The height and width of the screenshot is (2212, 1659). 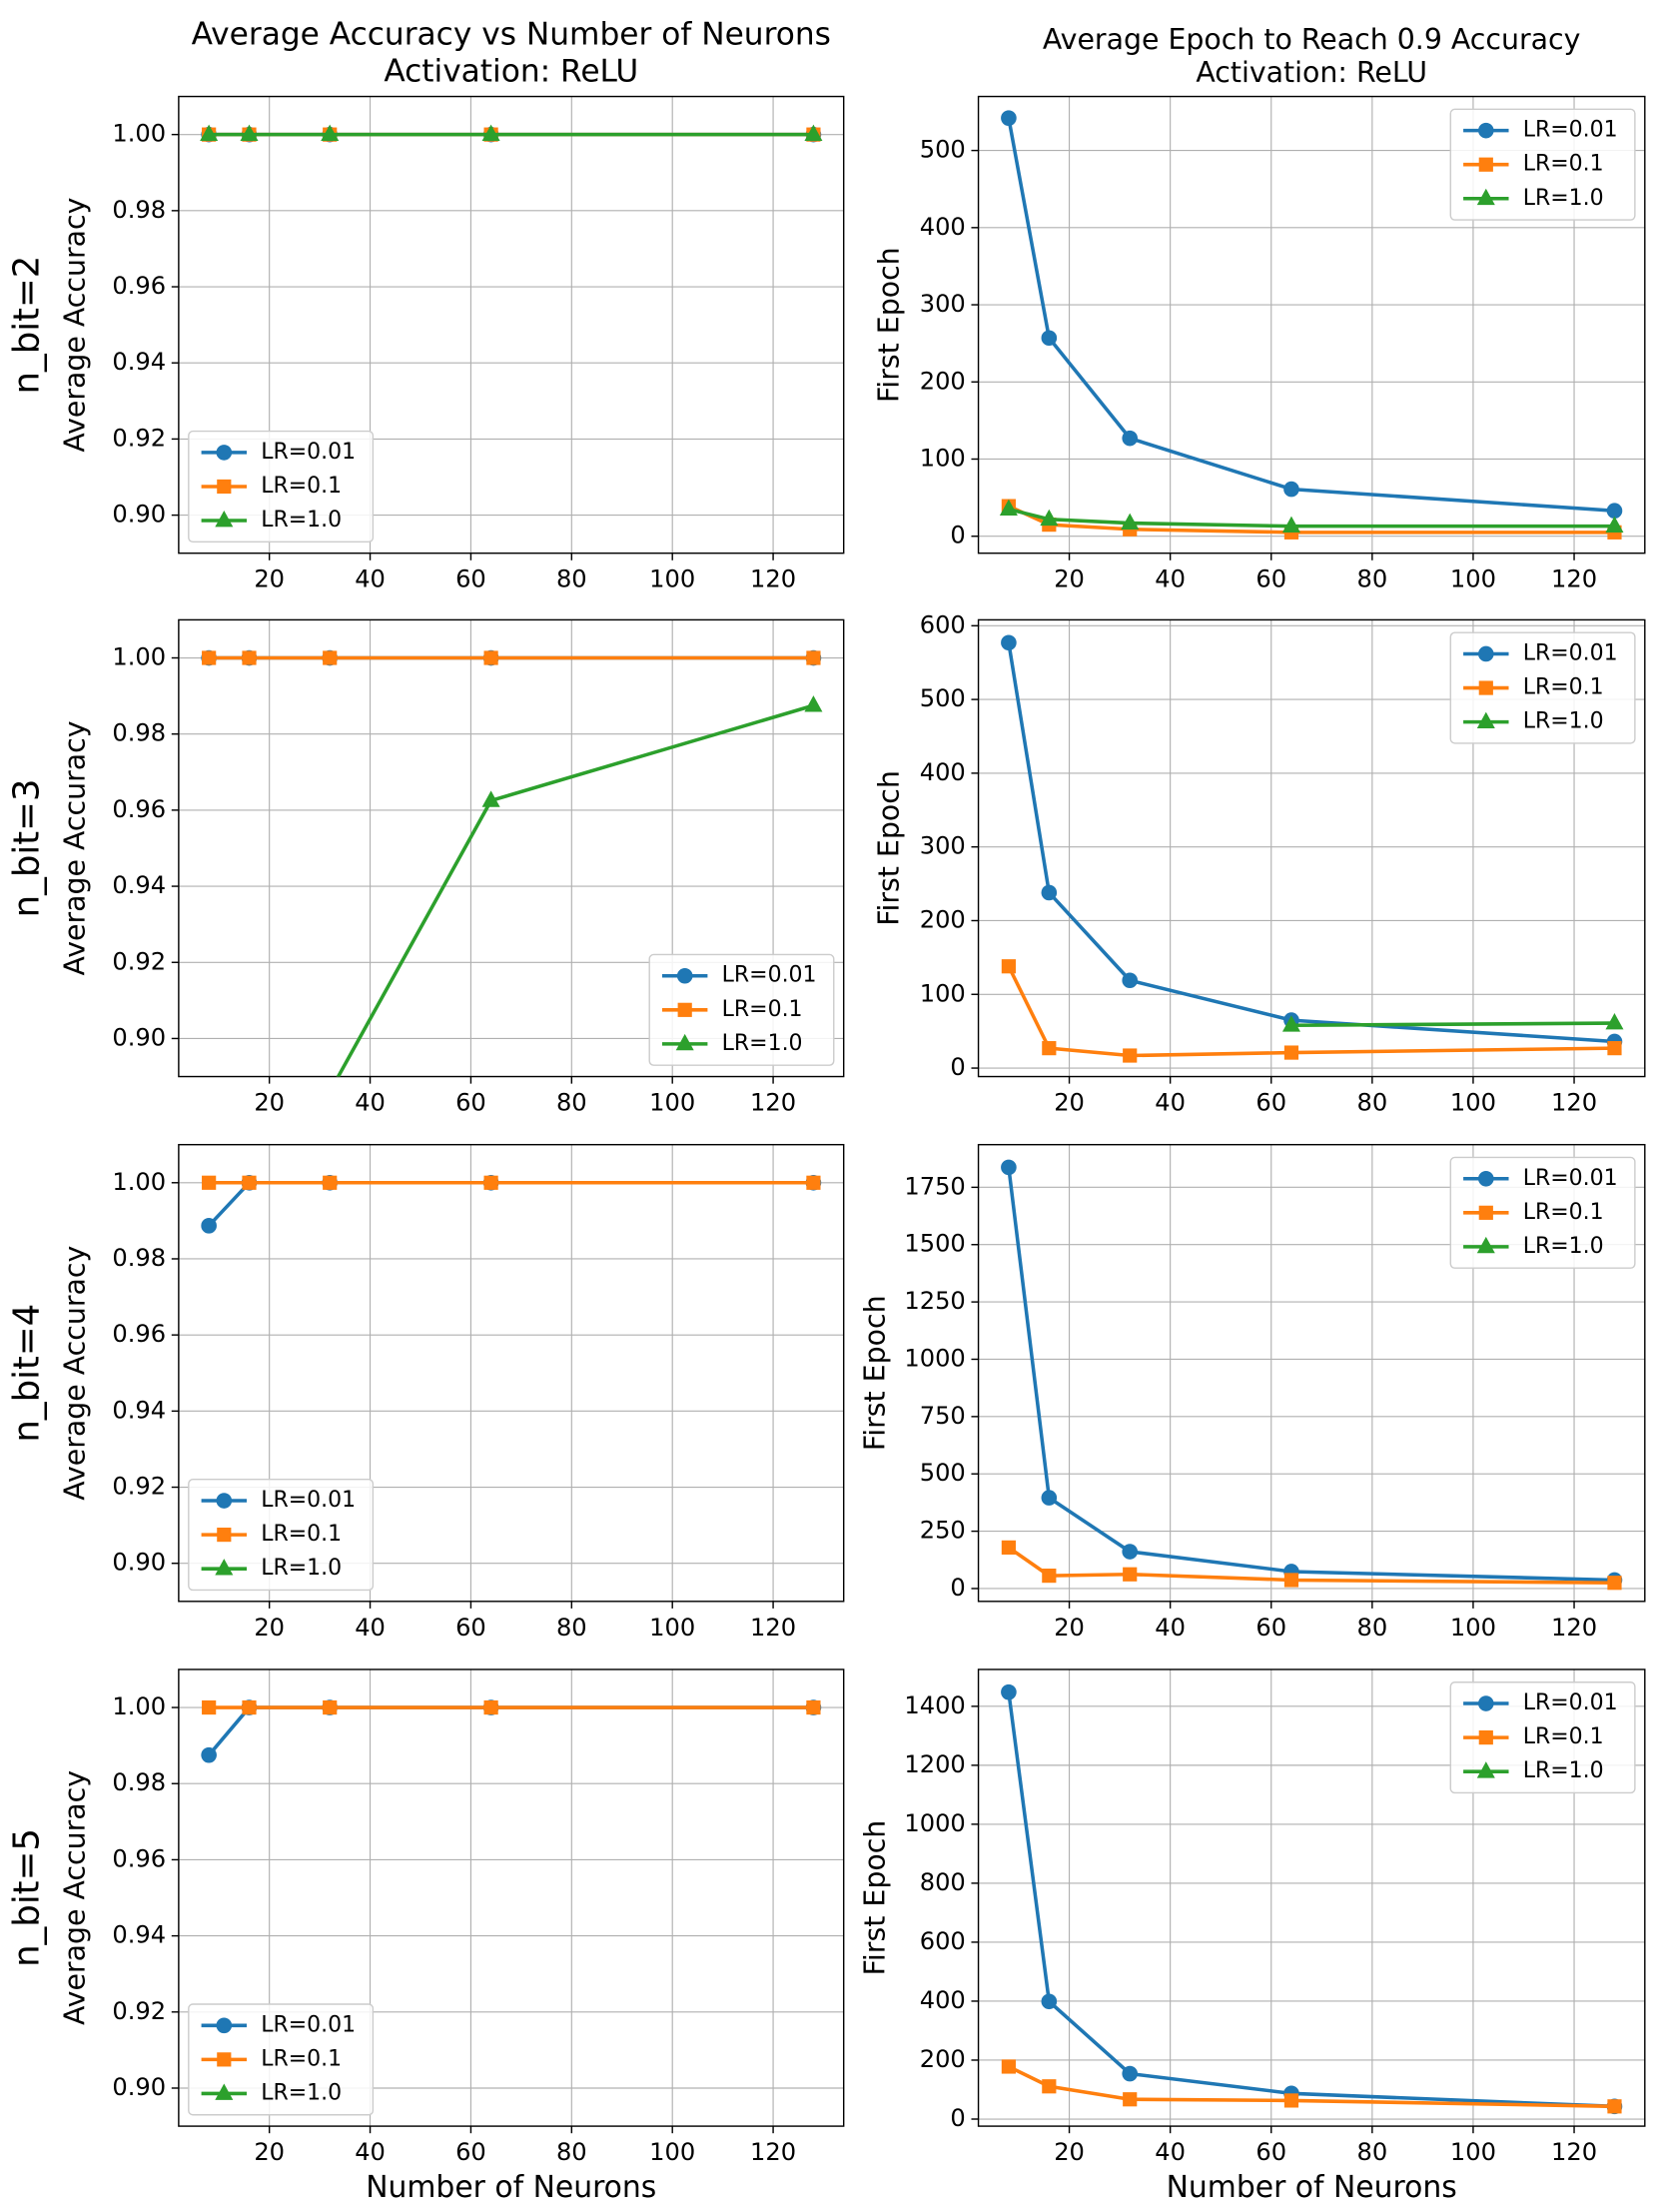 I want to click on row-label: n_bit=2, so click(x=26, y=325).